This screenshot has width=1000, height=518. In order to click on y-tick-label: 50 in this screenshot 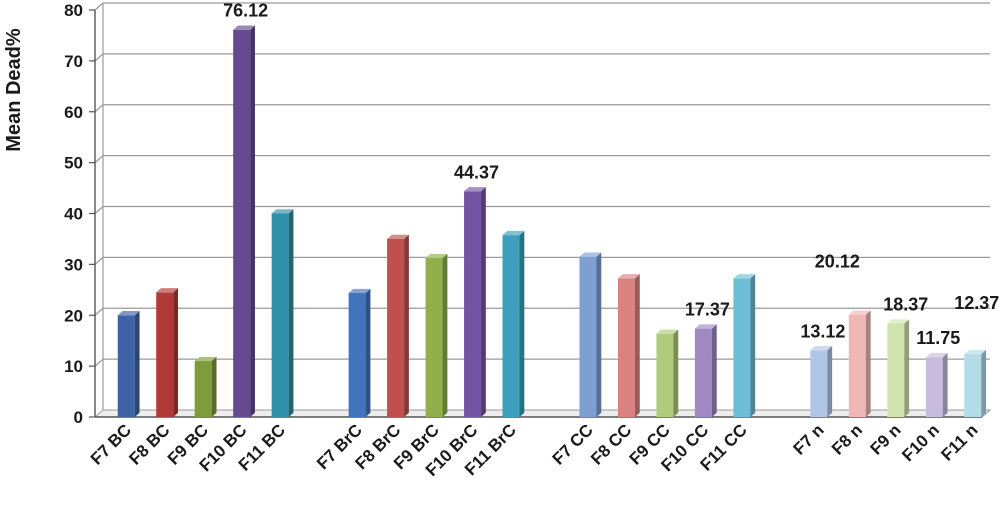, I will do `click(73, 163)`.